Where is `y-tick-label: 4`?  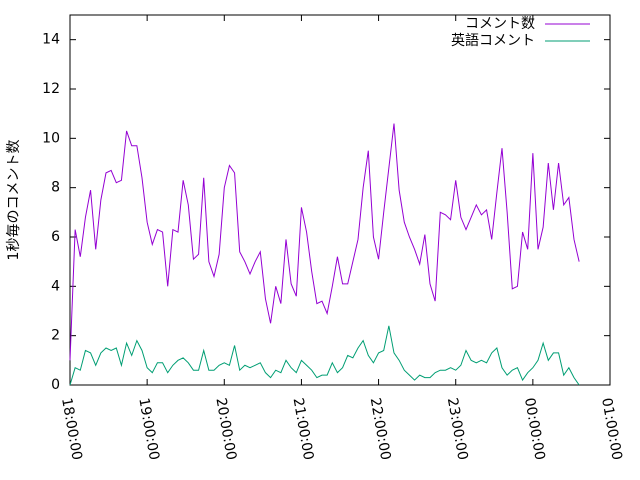 y-tick-label: 4 is located at coordinates (55, 286).